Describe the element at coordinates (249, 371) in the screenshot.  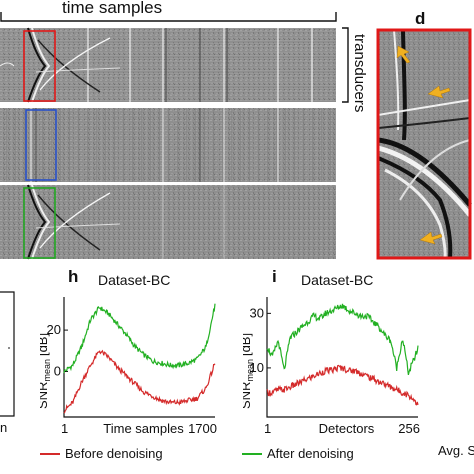
I see `i-y-axis-label: SNRmean[dB]` at that location.